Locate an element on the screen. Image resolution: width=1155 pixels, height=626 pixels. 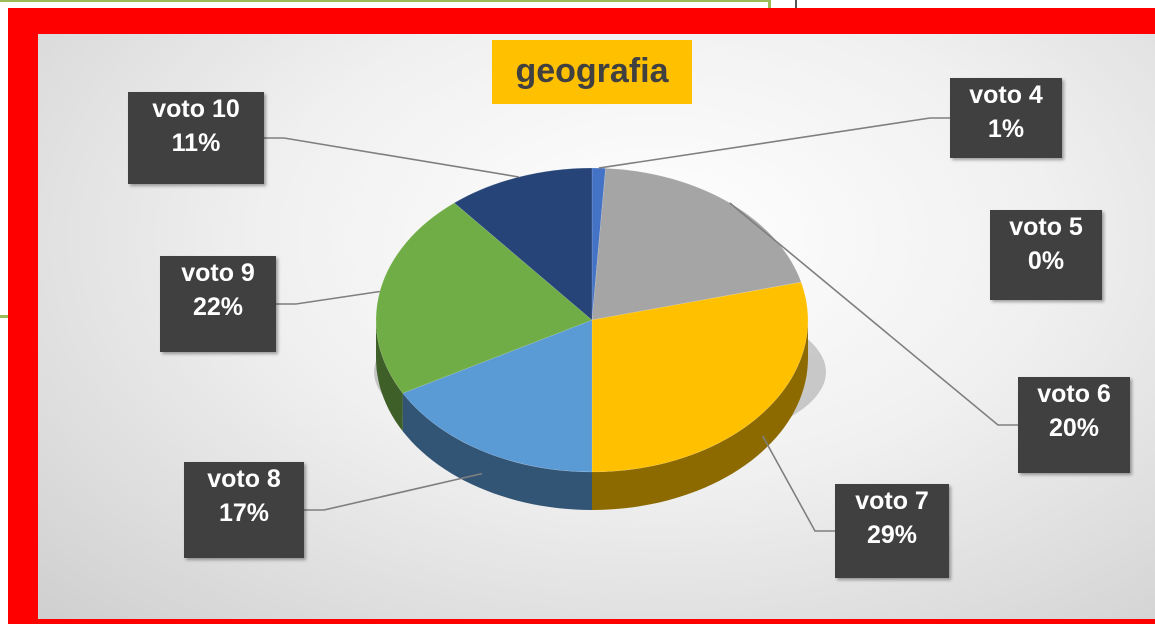
data-label-voto-9: voto 9 22% is located at coordinates (218, 304).